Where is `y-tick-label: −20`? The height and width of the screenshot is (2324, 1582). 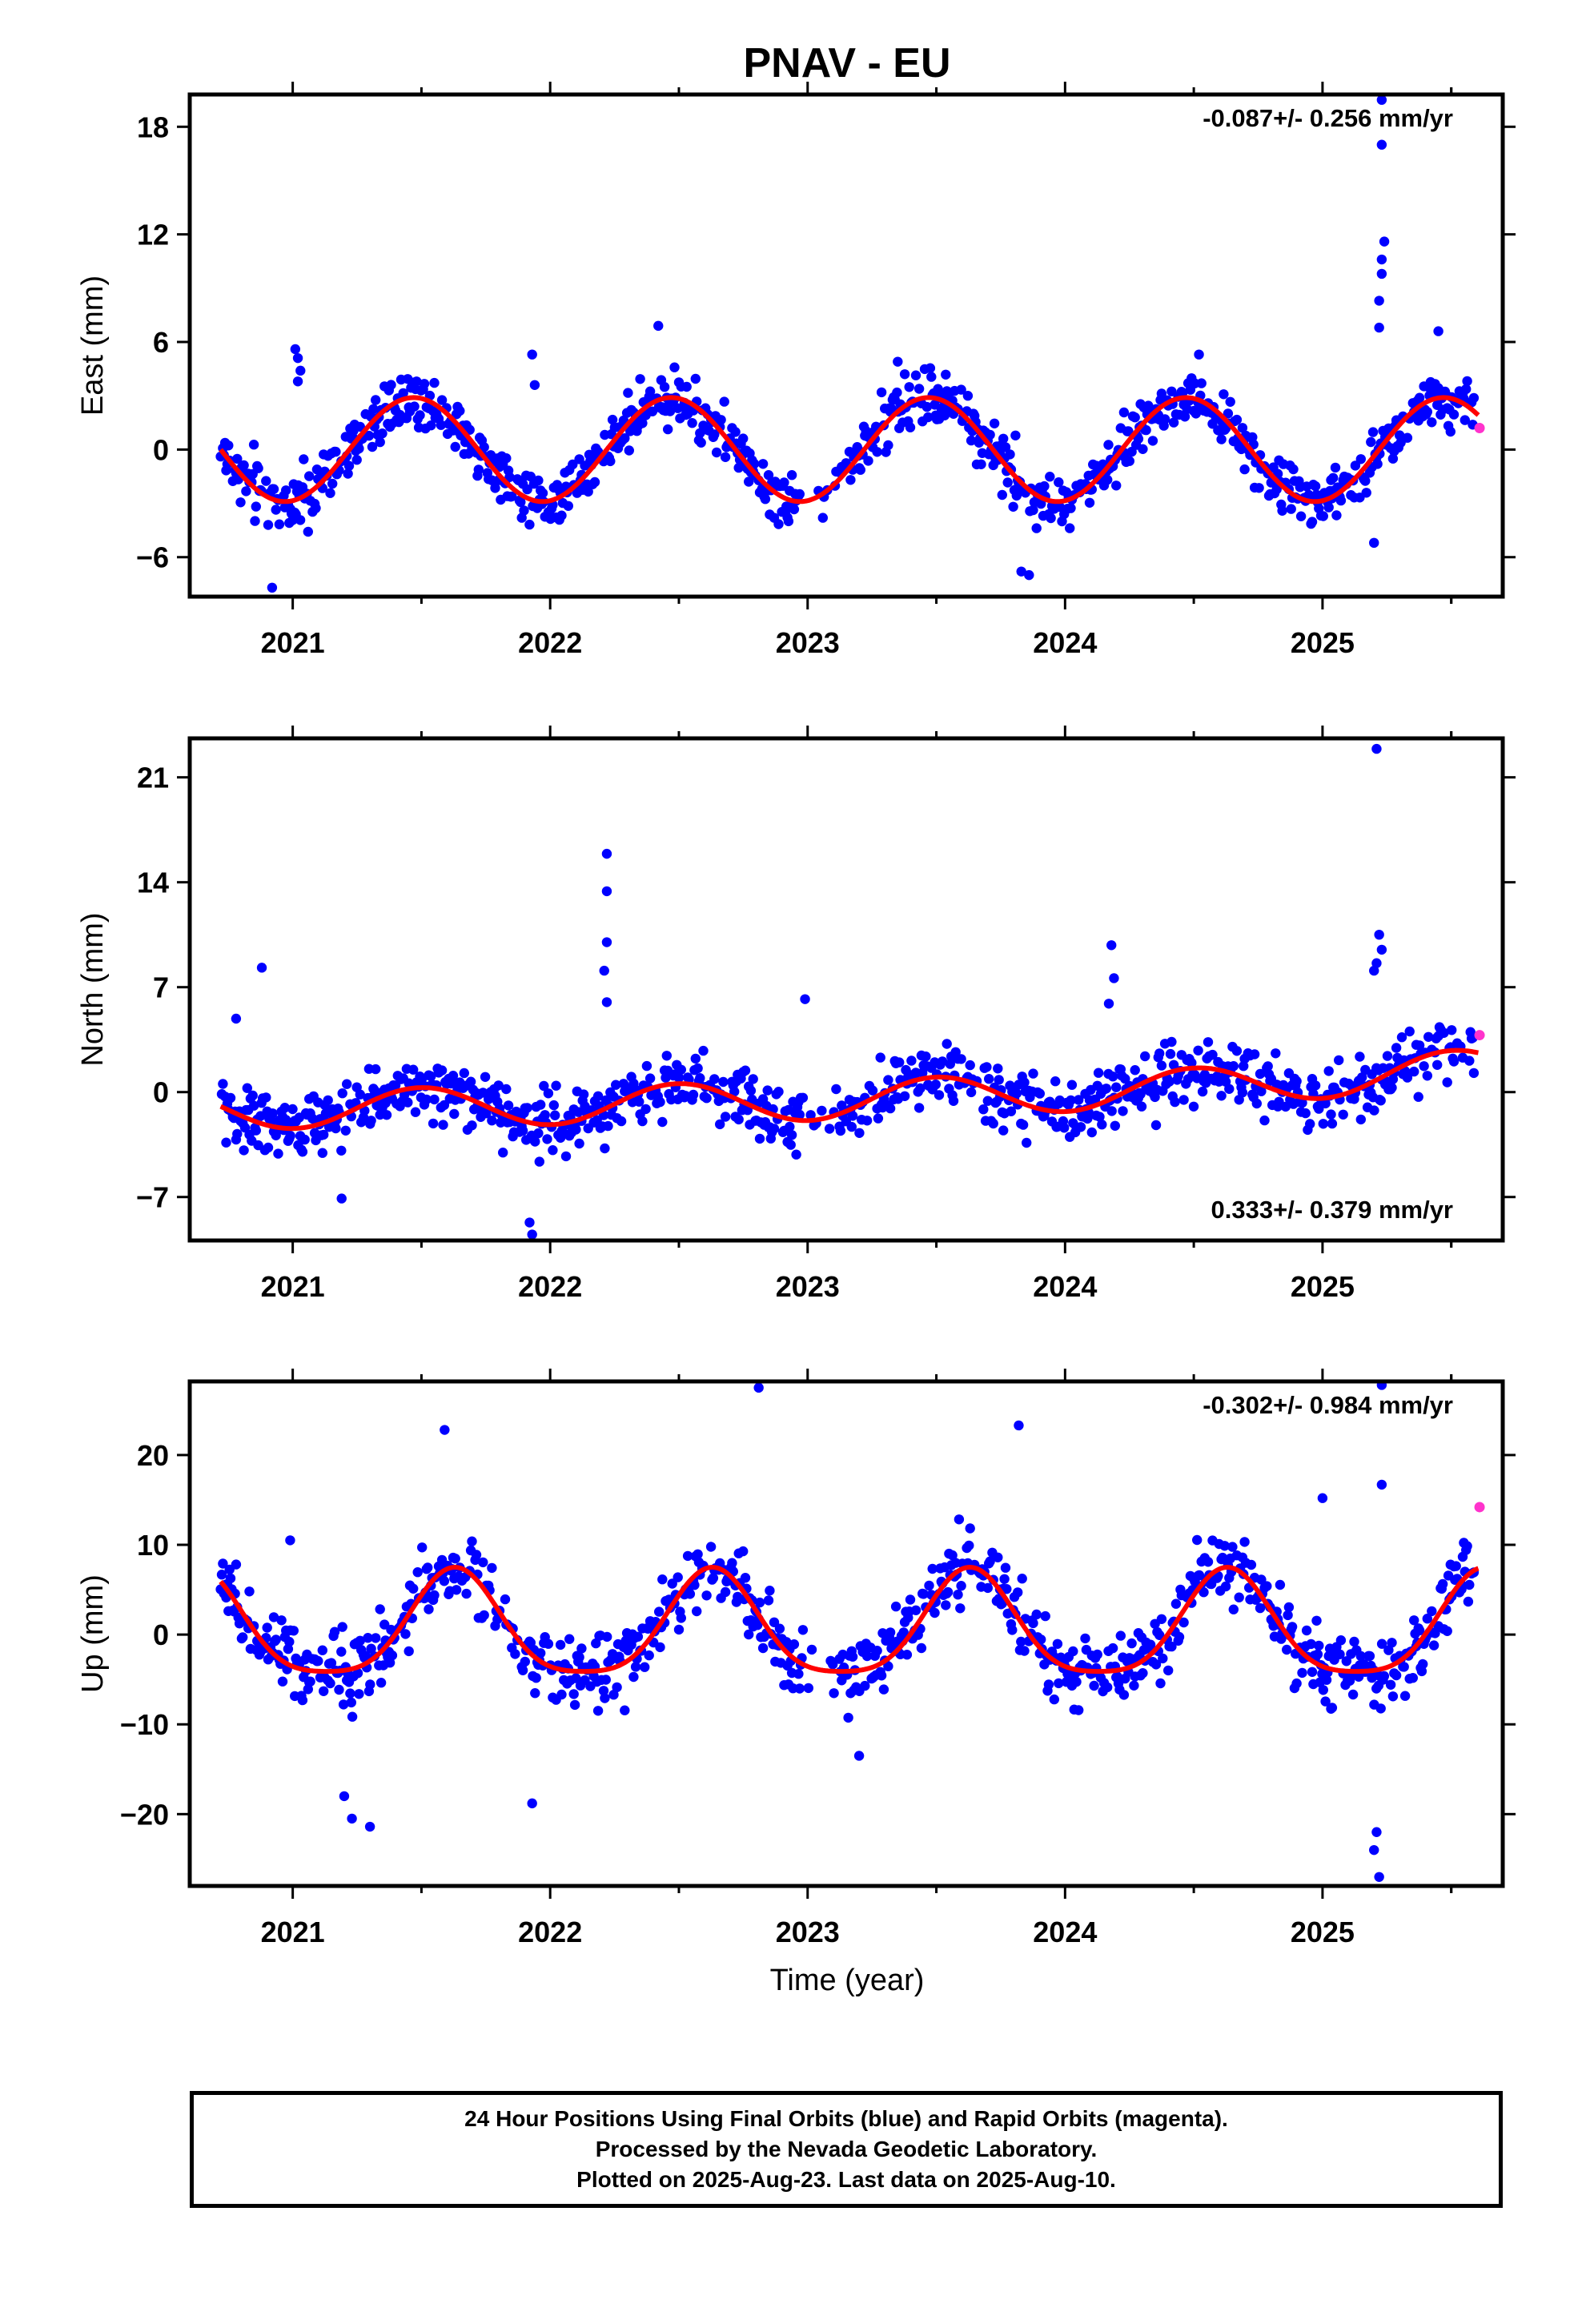
y-tick-label: −20 is located at coordinates (144, 1815).